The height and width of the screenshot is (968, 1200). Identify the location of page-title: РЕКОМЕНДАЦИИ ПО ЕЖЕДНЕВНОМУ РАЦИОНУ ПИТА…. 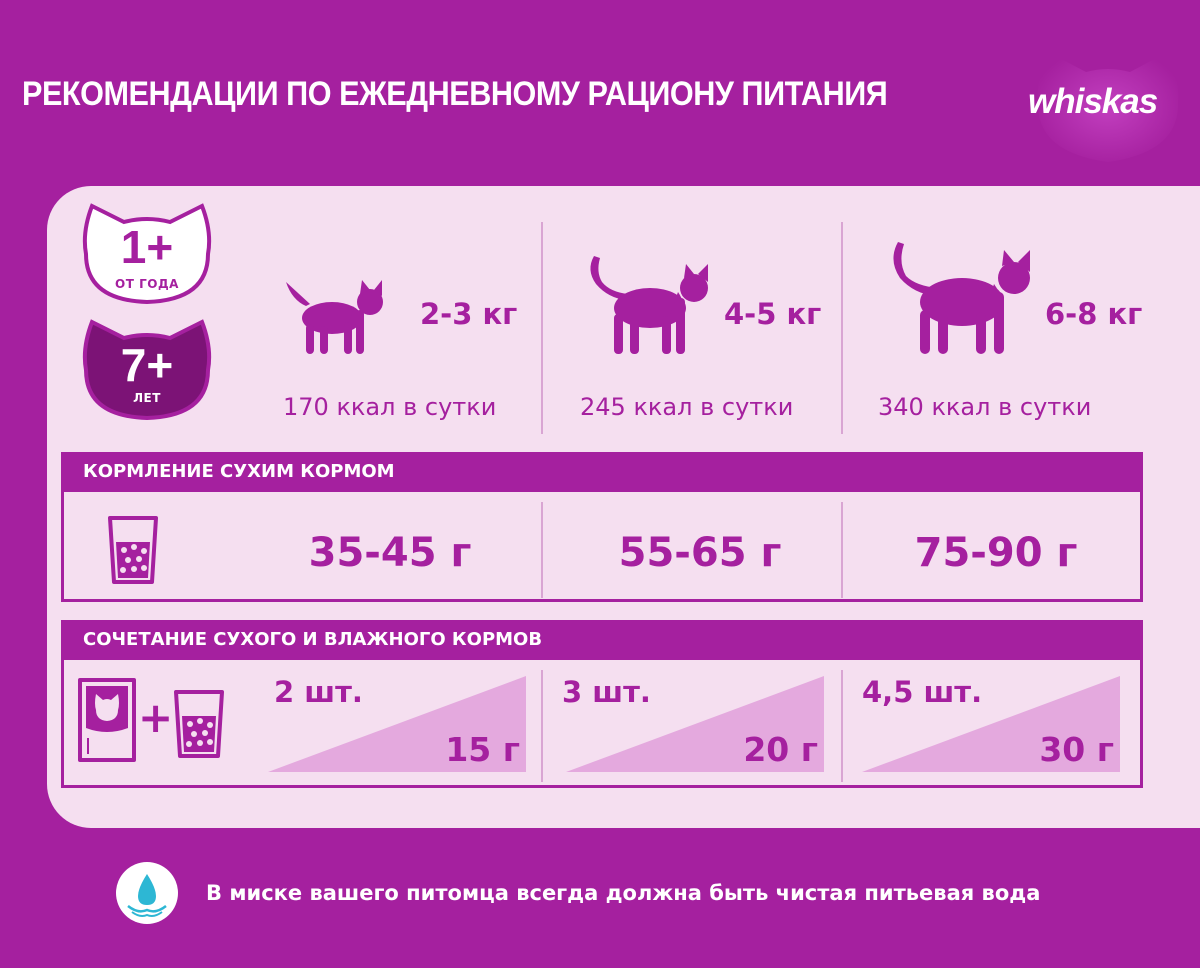
(455, 94).